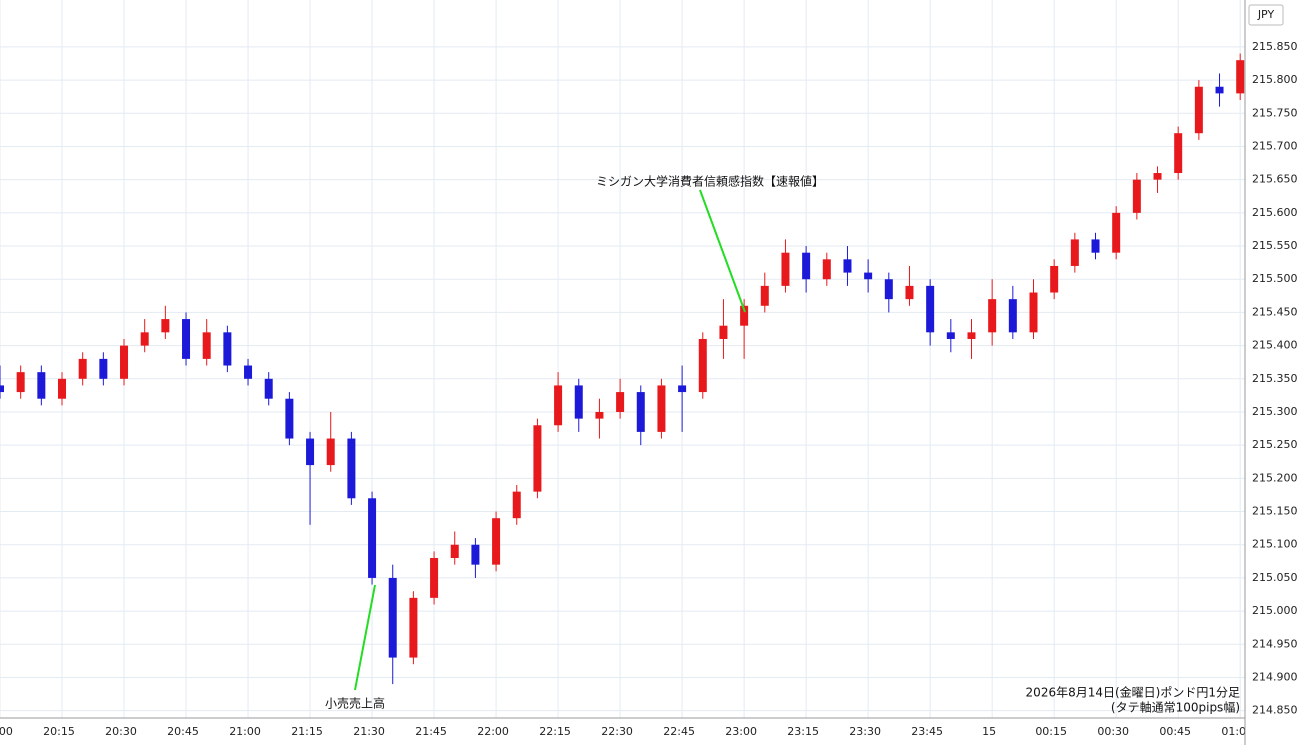 The height and width of the screenshot is (745, 1300). I want to click on x-tick-label: 20:00, so click(6, 731).